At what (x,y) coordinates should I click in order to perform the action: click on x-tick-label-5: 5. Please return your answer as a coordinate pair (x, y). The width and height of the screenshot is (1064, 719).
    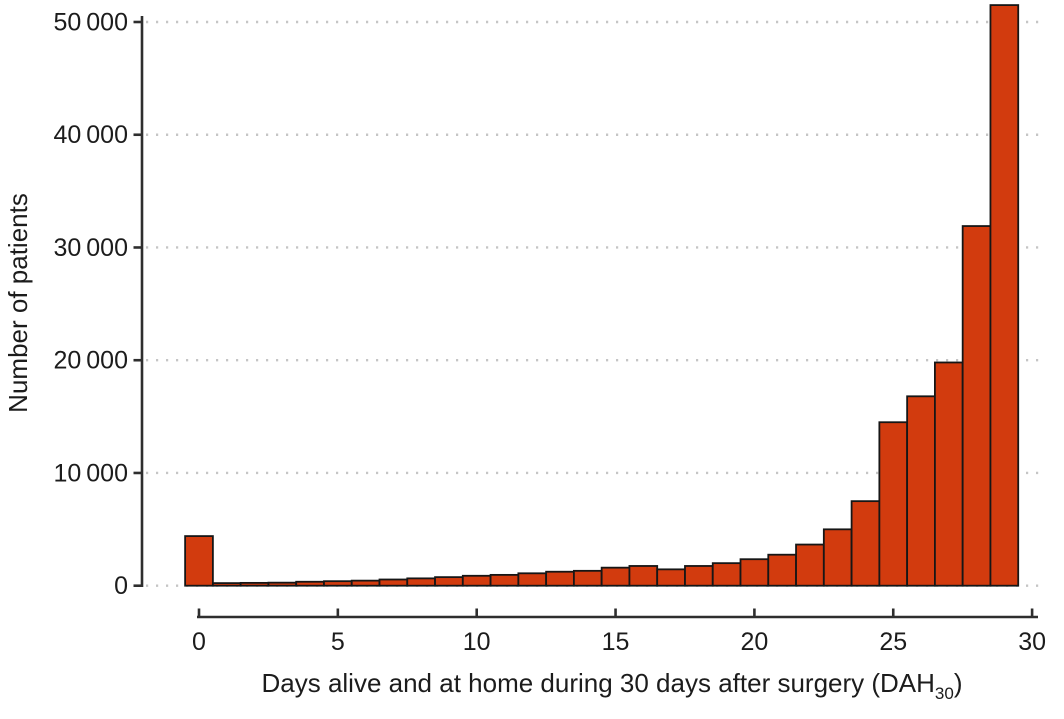
    Looking at the image, I should click on (338, 642).